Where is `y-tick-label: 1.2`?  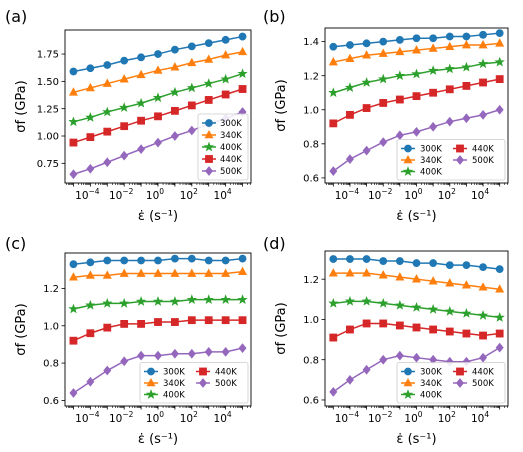
y-tick-label: 1.2 is located at coordinates (51, 289).